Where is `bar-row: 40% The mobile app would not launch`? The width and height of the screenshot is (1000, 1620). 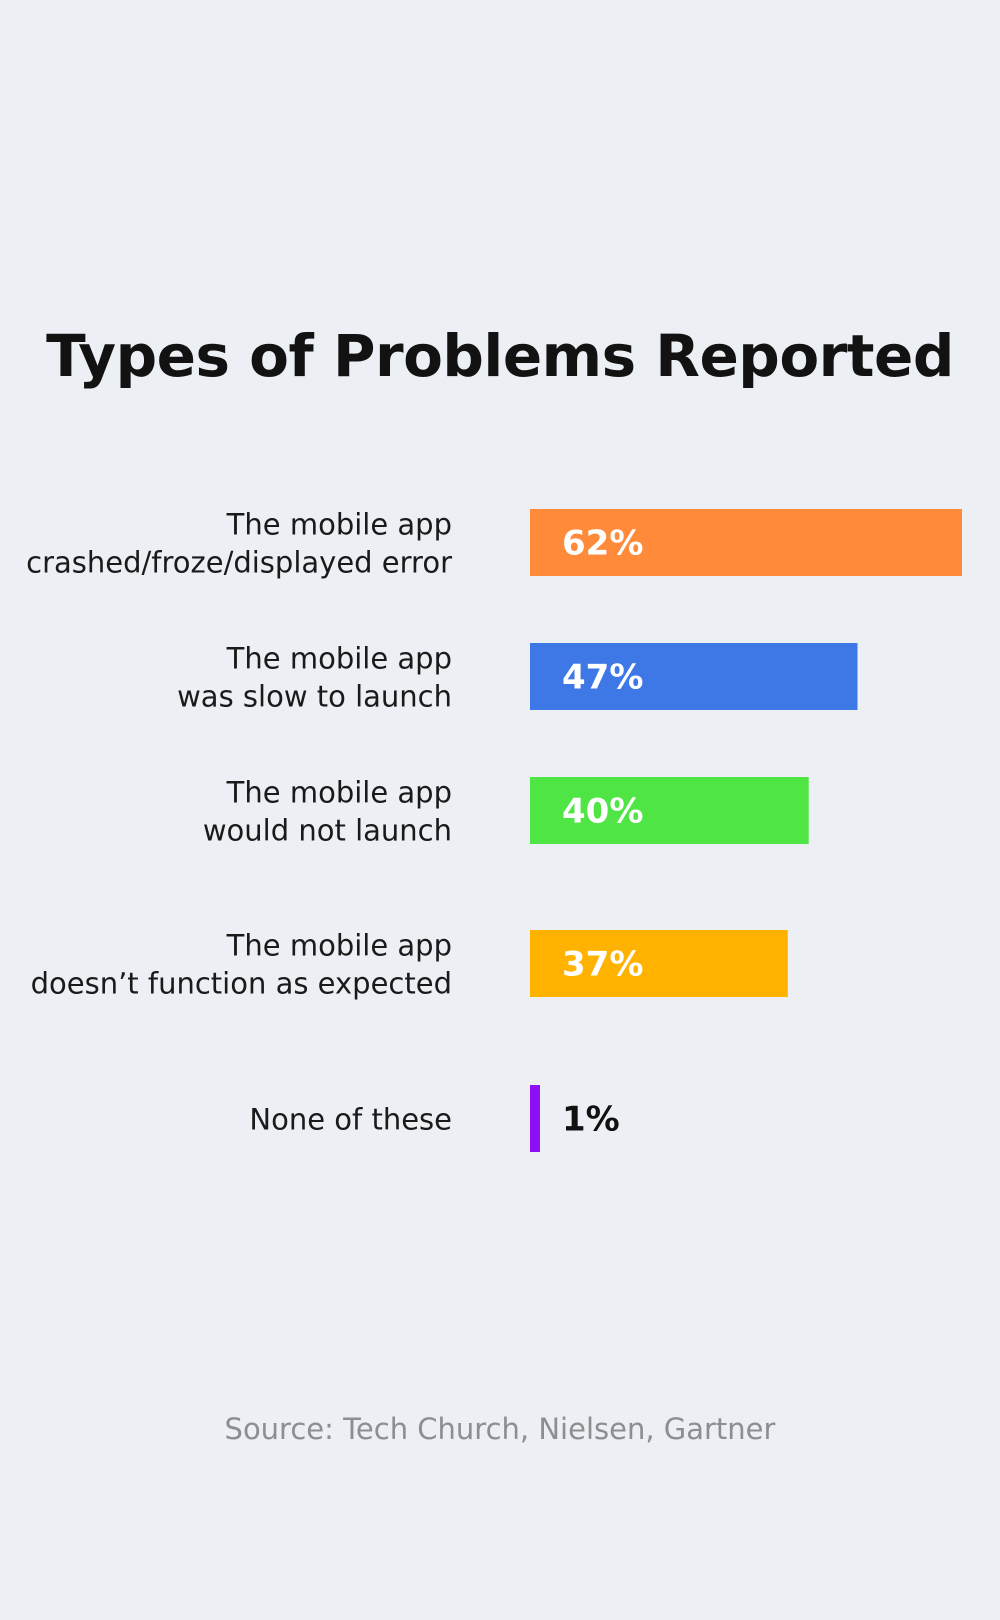 bar-row: 40% The mobile app would not launch is located at coordinates (506, 812).